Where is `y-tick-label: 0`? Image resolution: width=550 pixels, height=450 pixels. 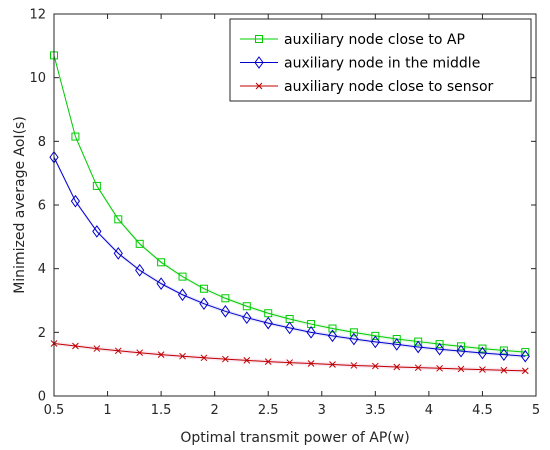
y-tick-label: 0 is located at coordinates (42, 397).